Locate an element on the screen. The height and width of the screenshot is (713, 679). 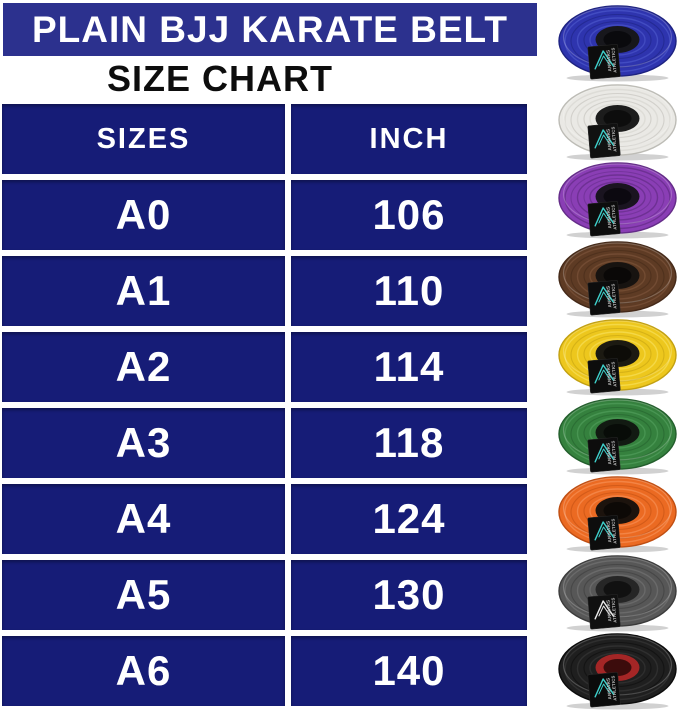
col-header-inch: INCH is located at coordinates (409, 139).